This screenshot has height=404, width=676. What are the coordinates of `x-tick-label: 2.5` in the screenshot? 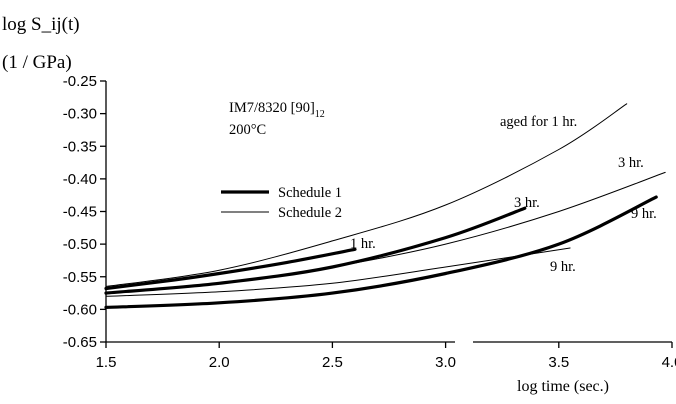 It's located at (332, 362).